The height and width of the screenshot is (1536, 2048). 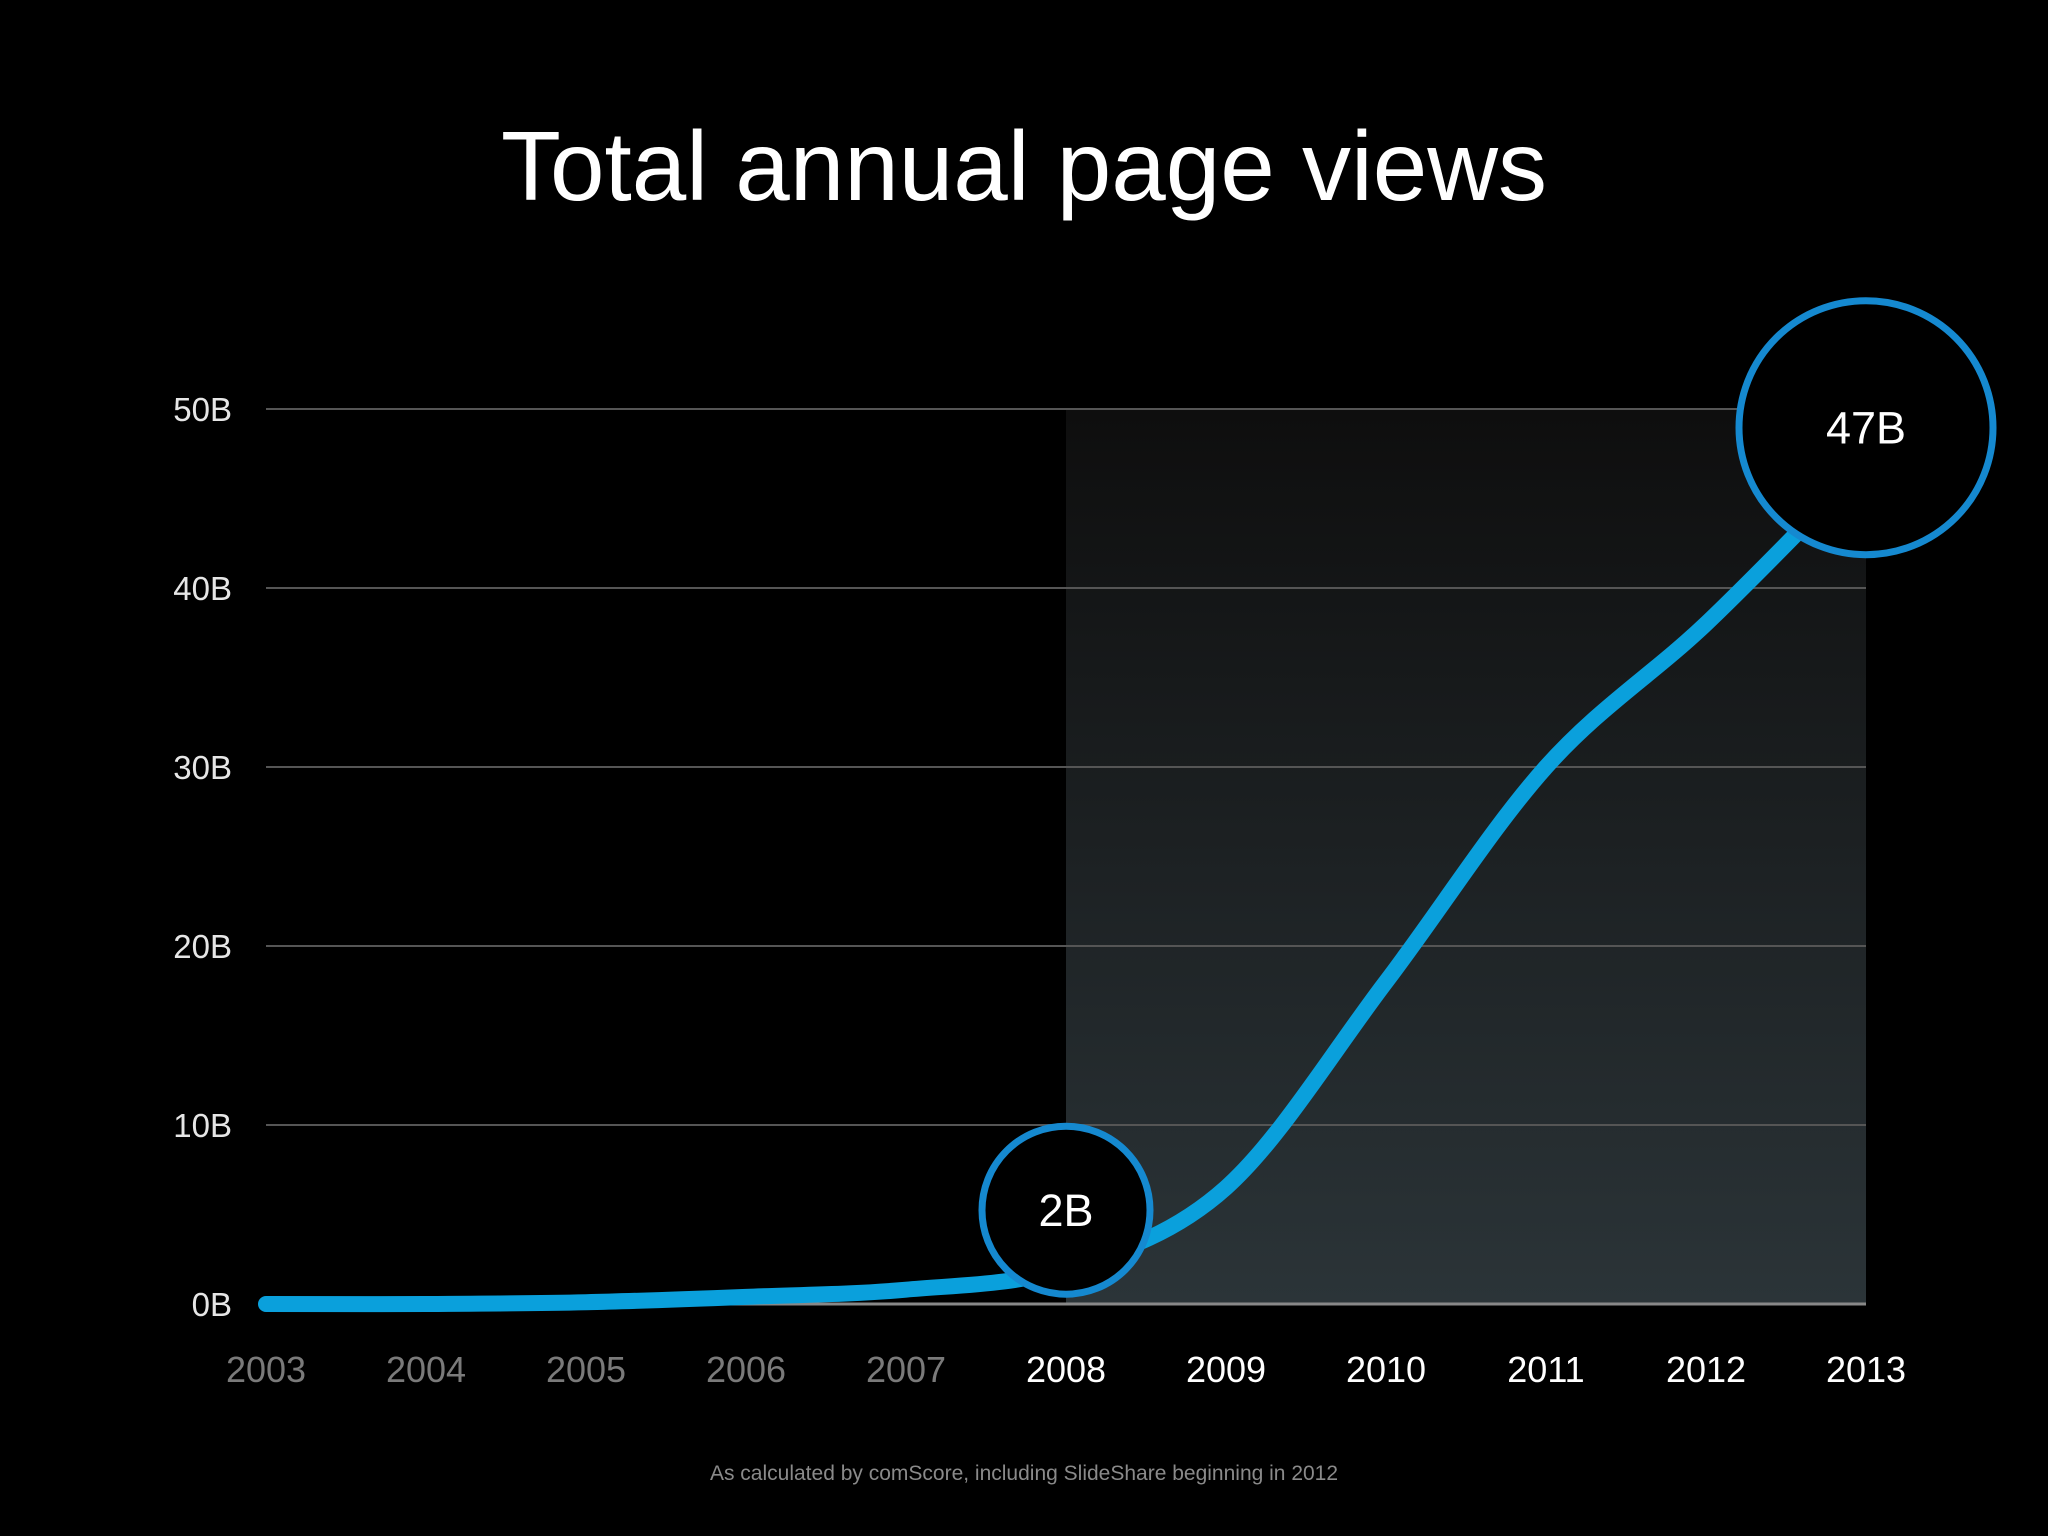 What do you see at coordinates (746, 1369) in the screenshot?
I see `x-tick-label: 2006` at bounding box center [746, 1369].